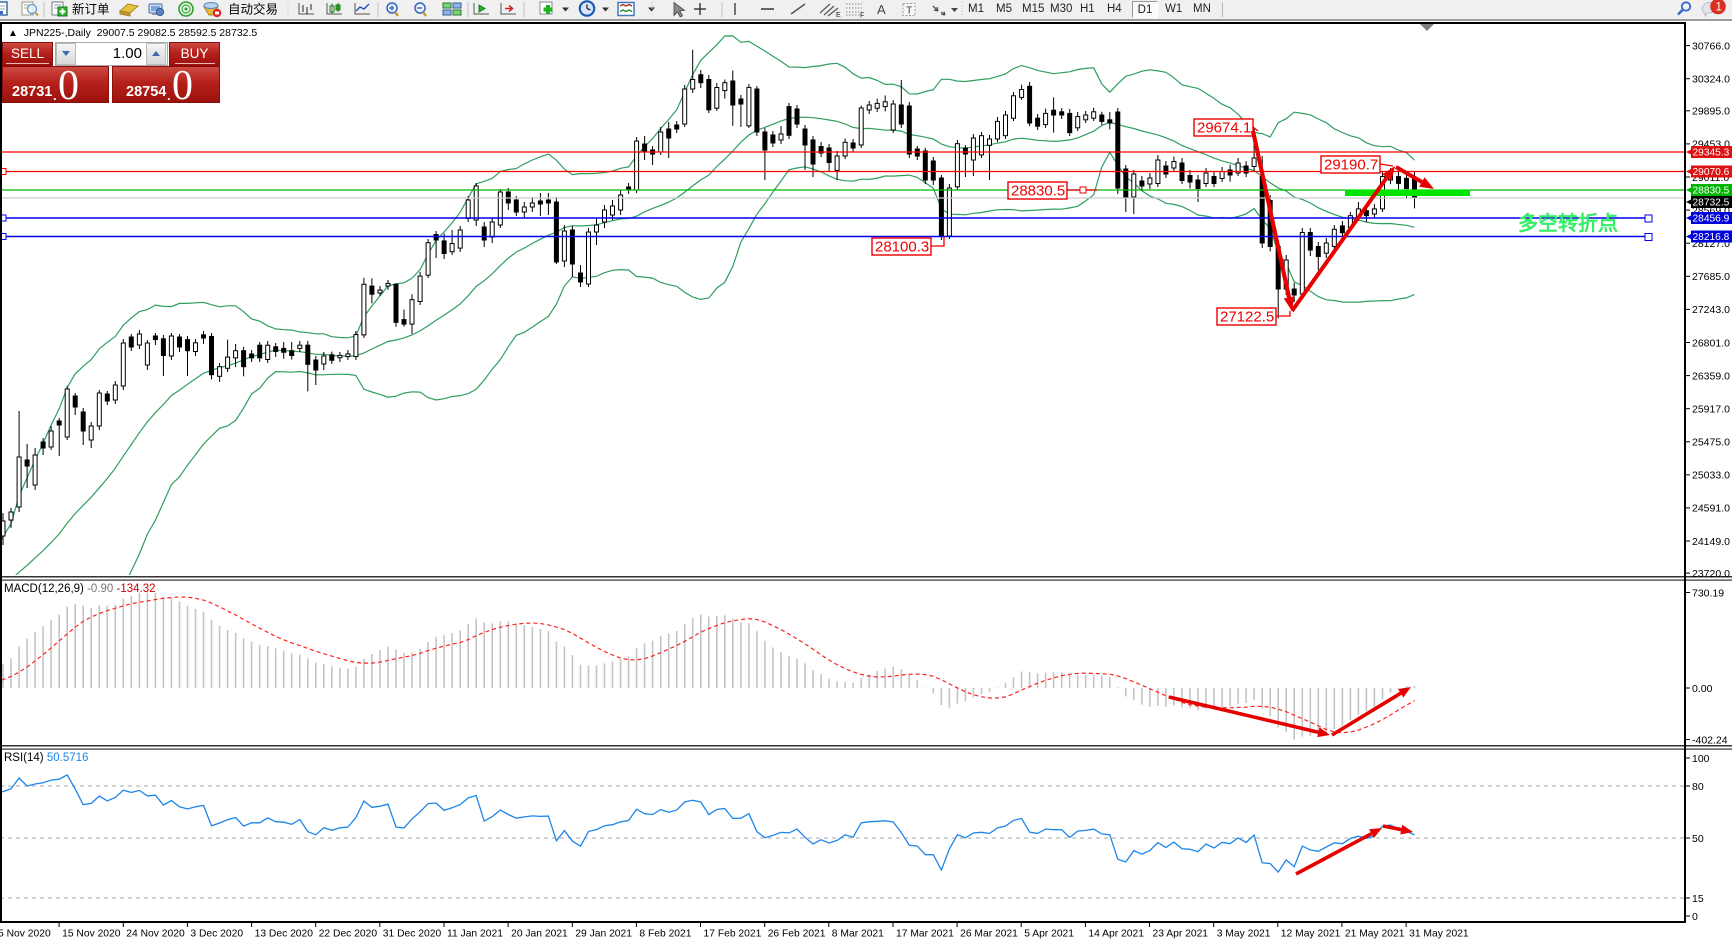 The width and height of the screenshot is (1732, 940). Describe the element at coordinates (1711, 574) in the screenshot. I see `svg-text: 23720.0` at that location.